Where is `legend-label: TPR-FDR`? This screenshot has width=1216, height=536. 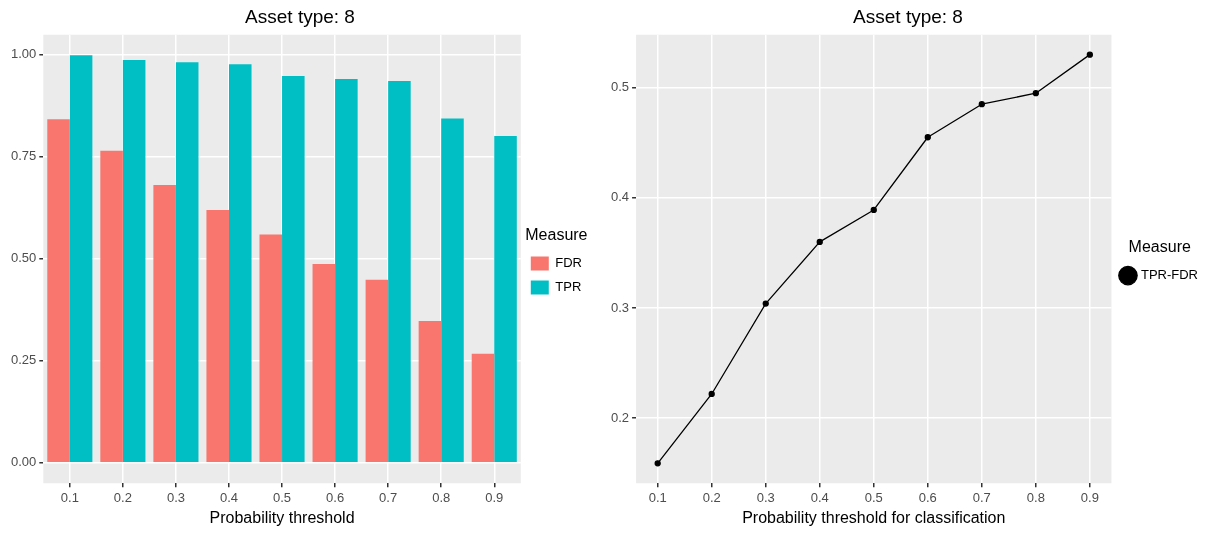 legend-label: TPR-FDR is located at coordinates (1169, 275).